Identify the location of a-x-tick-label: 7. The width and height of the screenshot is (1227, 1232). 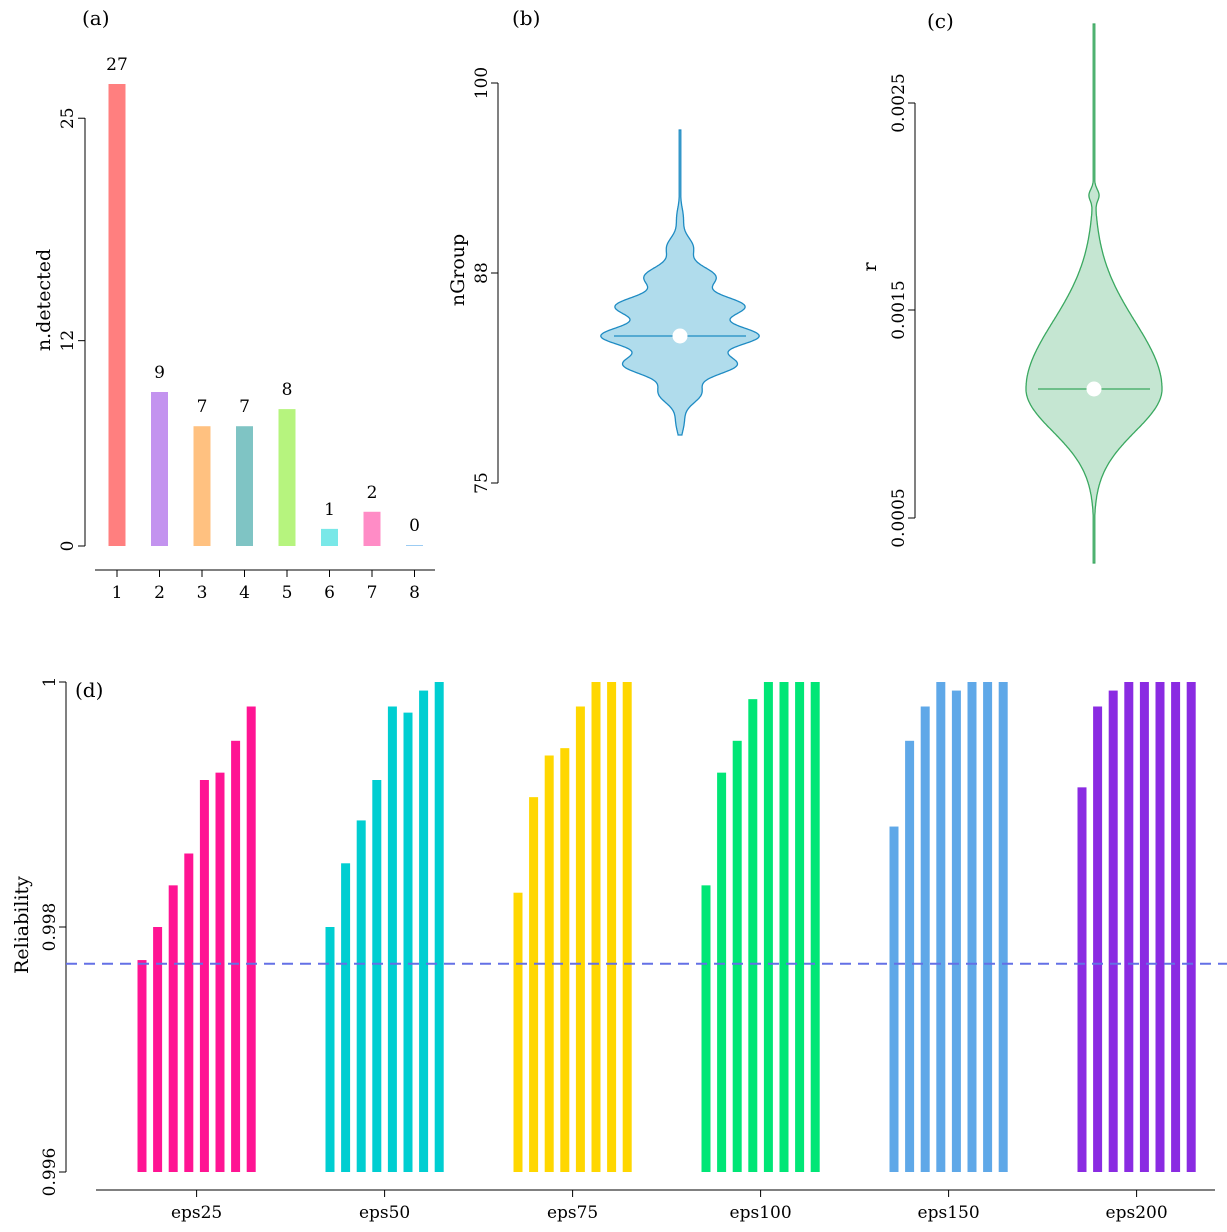
(372, 593).